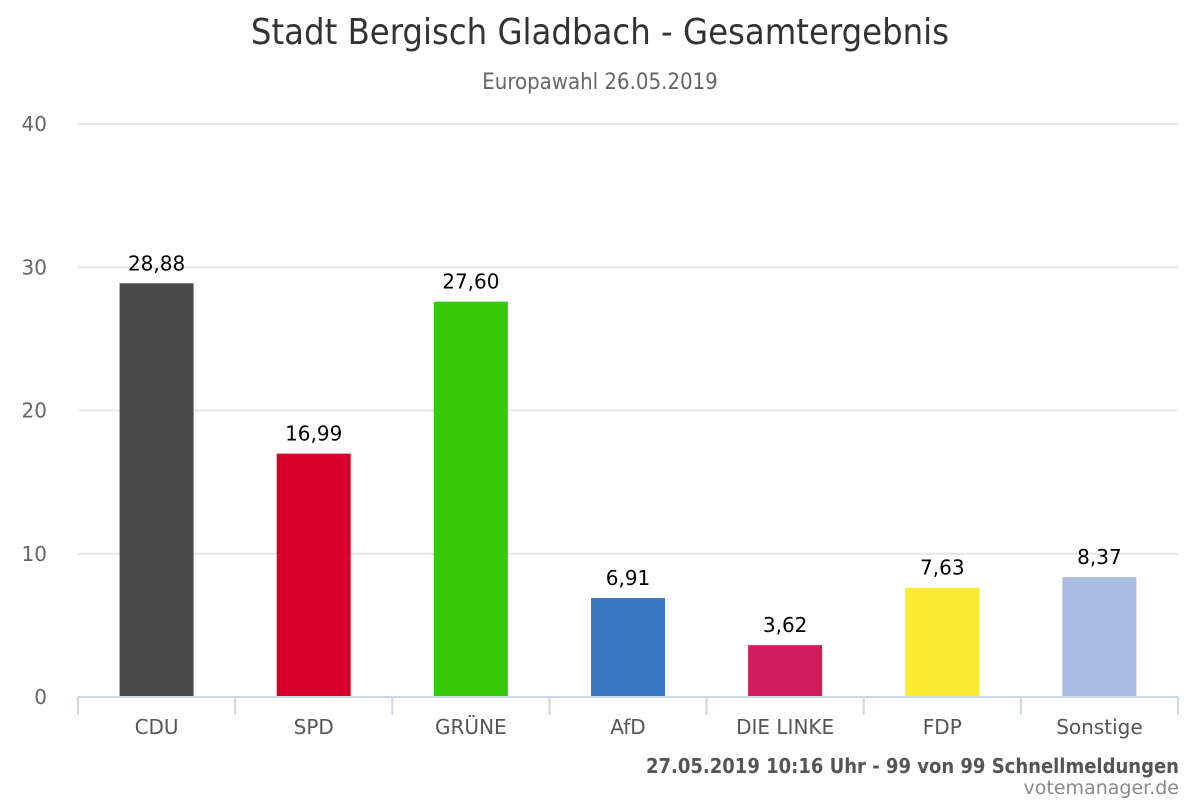 The image size is (1200, 800). What do you see at coordinates (1101, 788) in the screenshot?
I see `credit-link: votemanager.de` at bounding box center [1101, 788].